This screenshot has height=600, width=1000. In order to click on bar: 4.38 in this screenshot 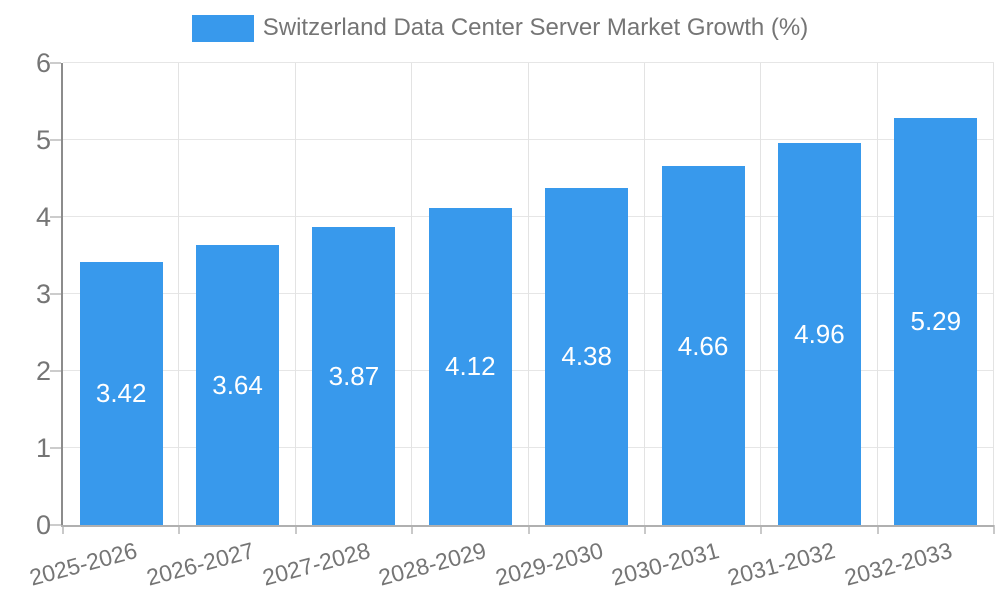, I will do `click(587, 356)`.